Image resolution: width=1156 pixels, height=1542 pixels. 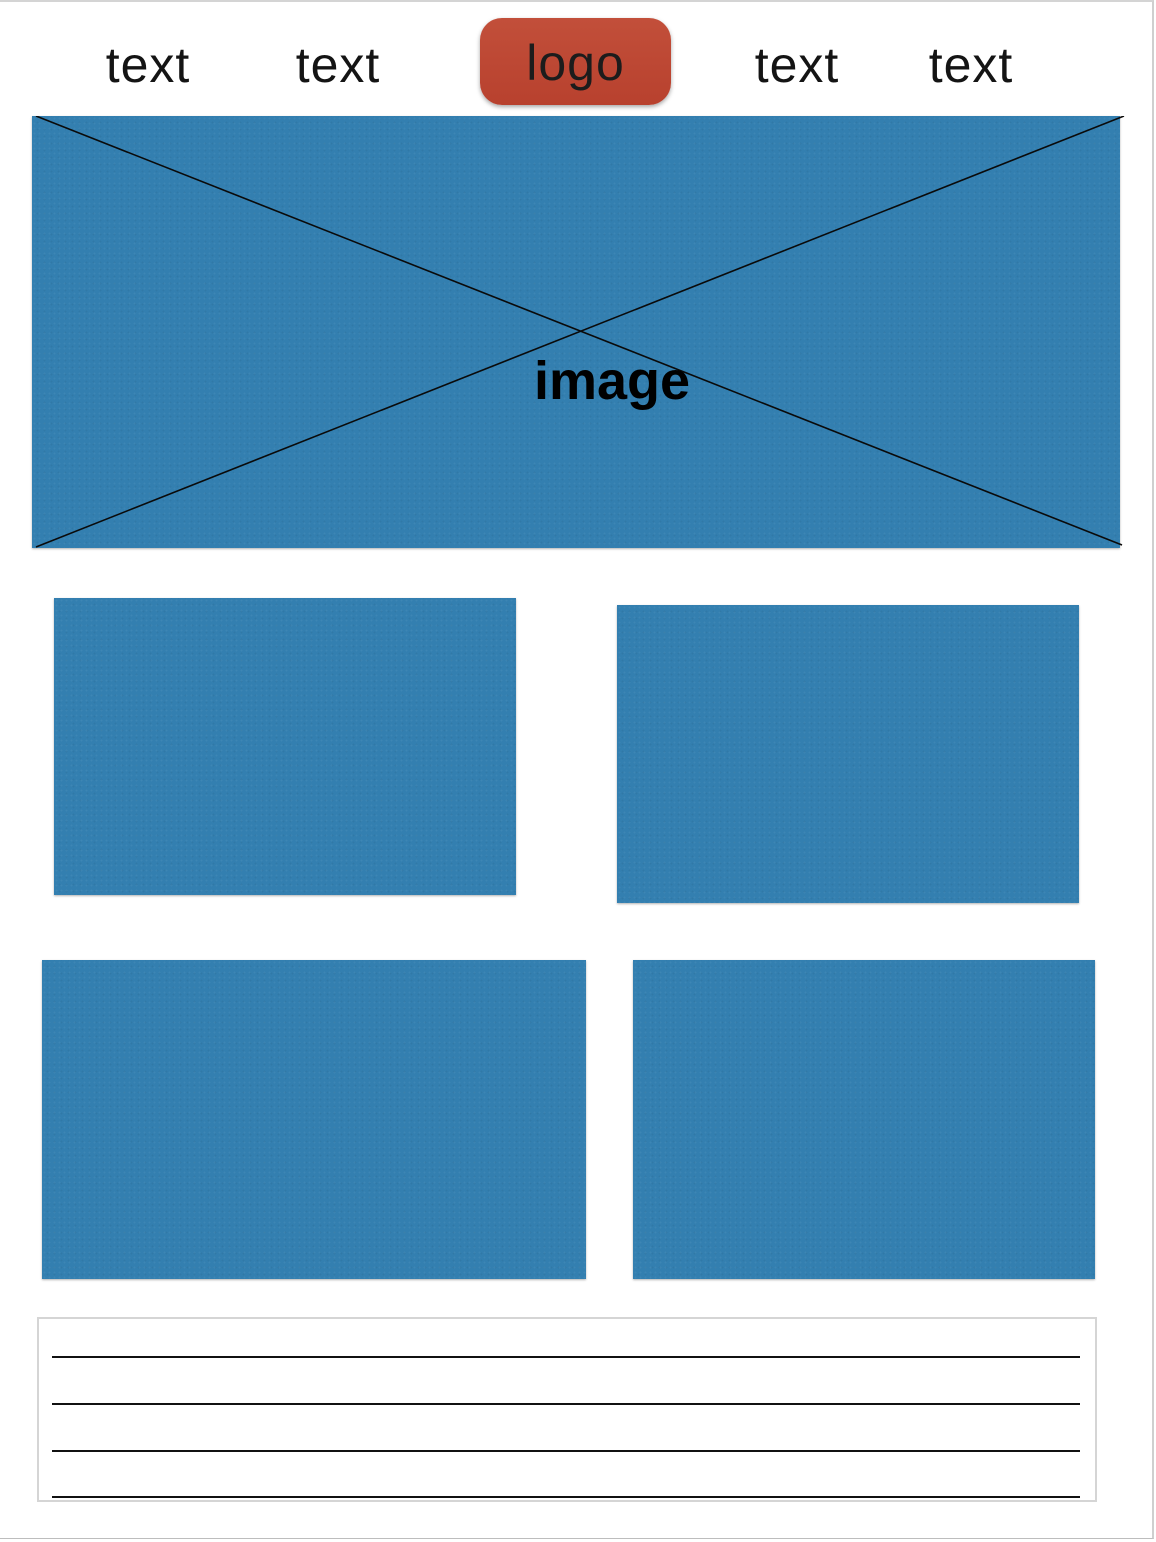 I want to click on hero-image-label: image, so click(x=612, y=381).